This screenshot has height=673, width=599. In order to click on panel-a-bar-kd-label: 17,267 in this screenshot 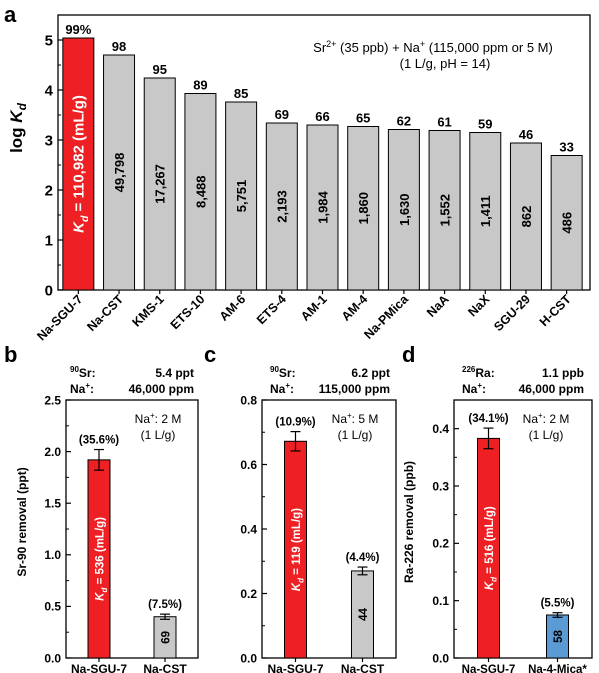, I will do `click(160, 184)`.